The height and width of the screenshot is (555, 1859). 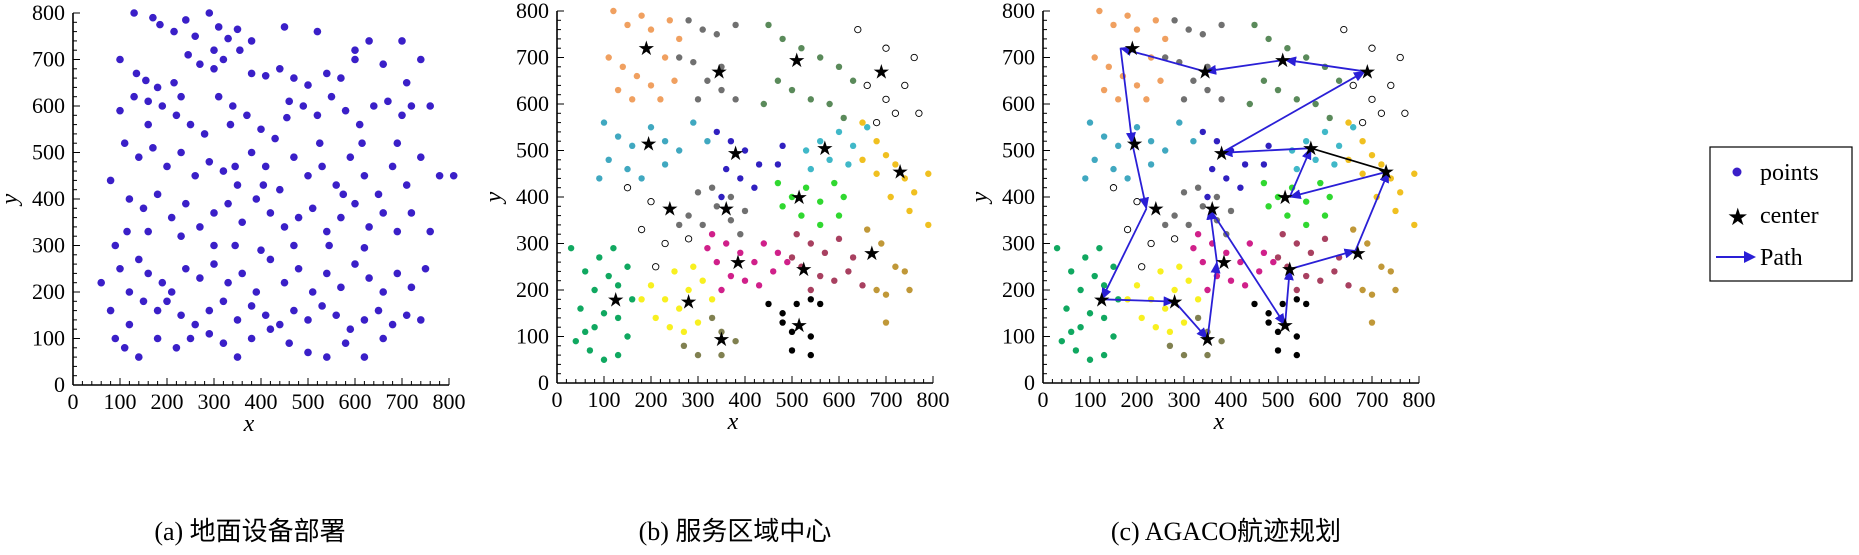 What do you see at coordinates (1226, 531) in the screenshot?
I see `panel-c-caption: (c) AGACO航迹规划` at bounding box center [1226, 531].